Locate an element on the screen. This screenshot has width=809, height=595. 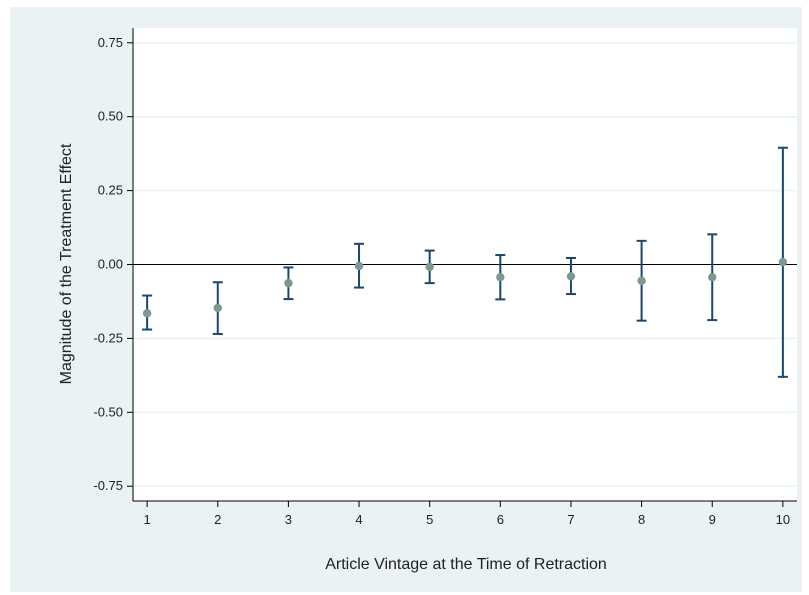
x-tick-label: 5 is located at coordinates (429, 519).